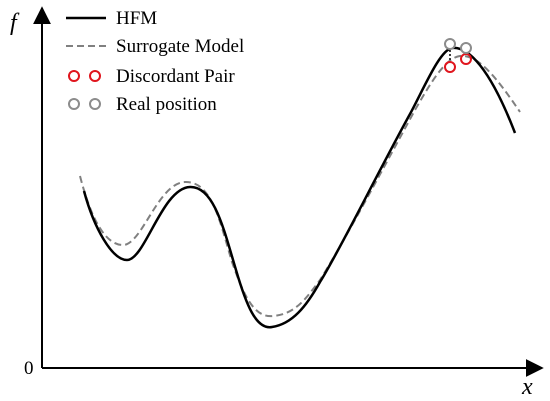 This screenshot has width=550, height=401. What do you see at coordinates (29, 368) in the screenshot?
I see `origin-label: 0` at bounding box center [29, 368].